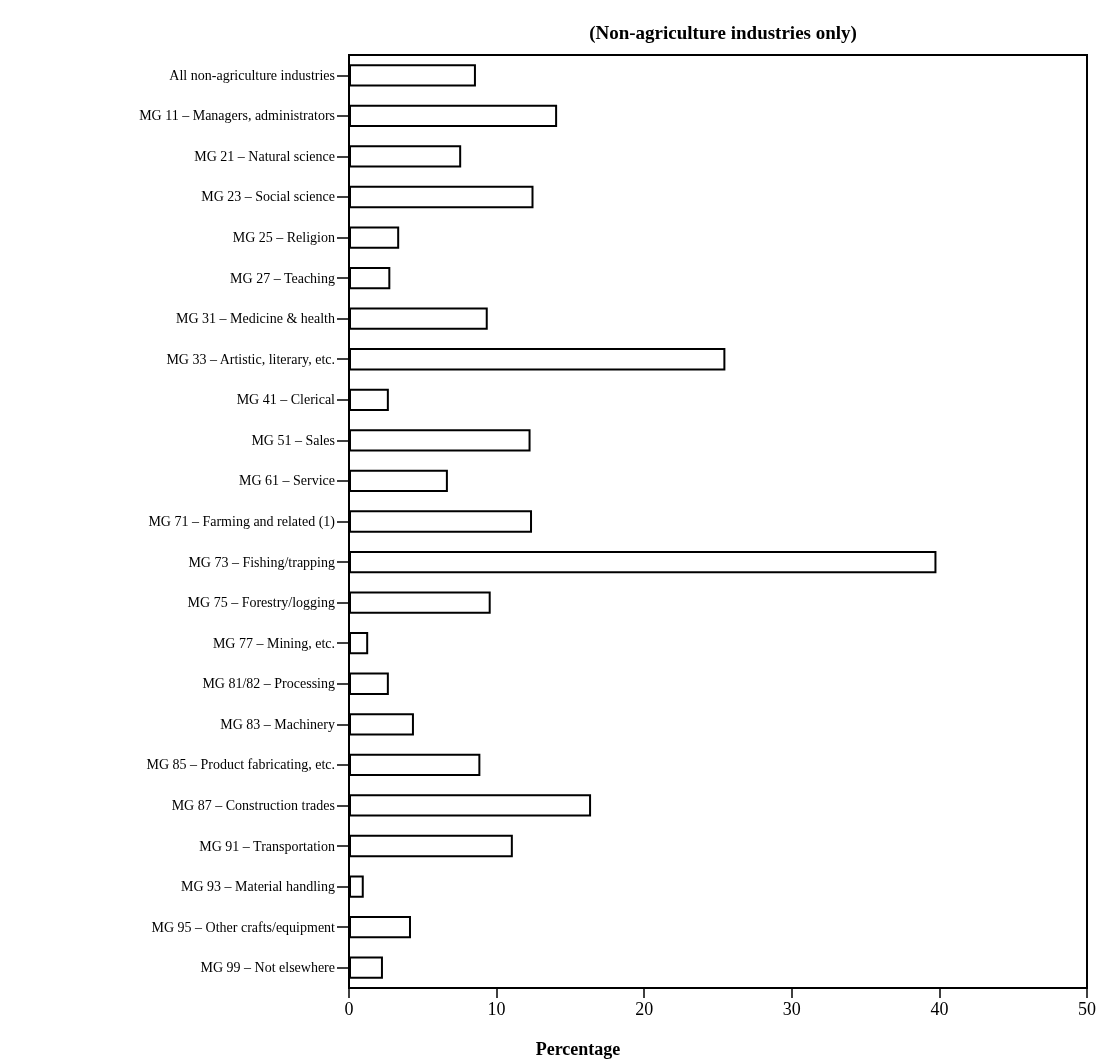  I want to click on y-tick-label: MG 83 – Machinery, so click(277, 724).